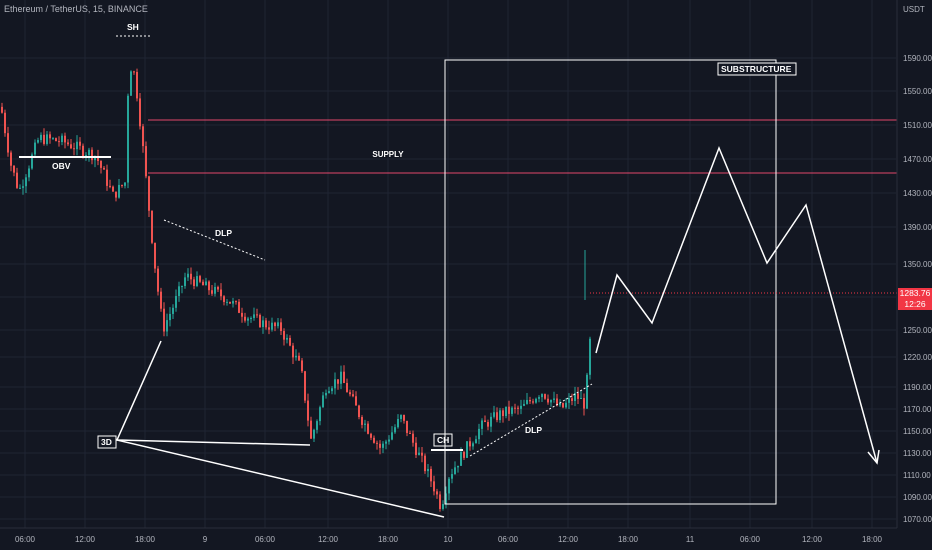  Describe the element at coordinates (280, 478) in the screenshot. I see `pattern-base-line` at that location.